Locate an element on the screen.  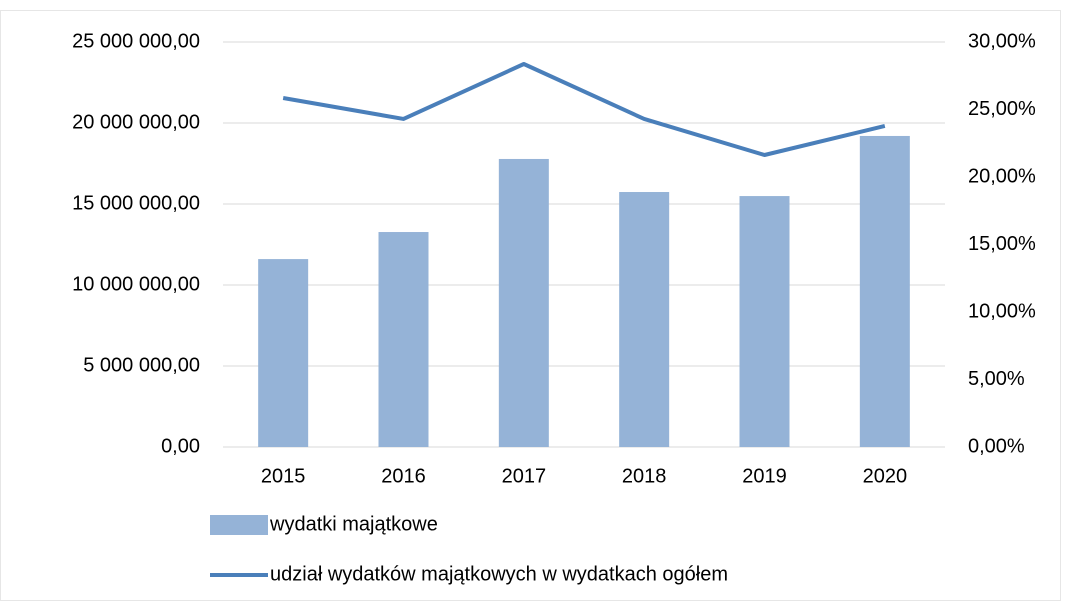
y2-tick-label: 20,00% is located at coordinates (1002, 176).